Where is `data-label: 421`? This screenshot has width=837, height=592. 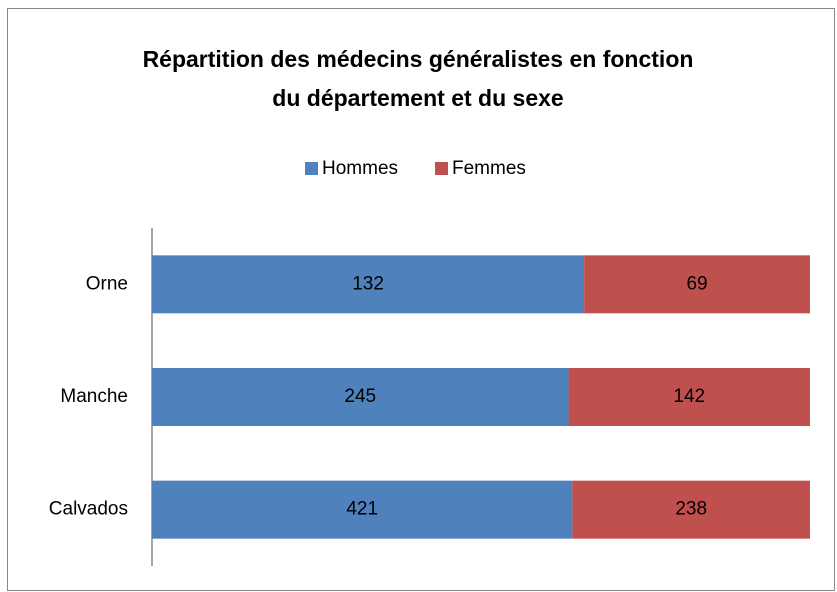
data-label: 421 is located at coordinates (362, 509).